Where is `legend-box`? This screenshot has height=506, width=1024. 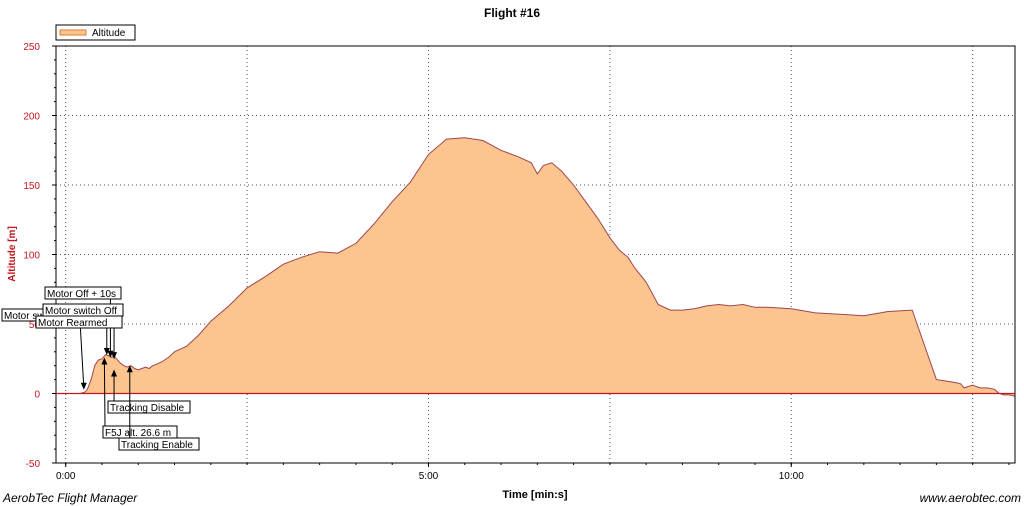 legend-box is located at coordinates (95, 32).